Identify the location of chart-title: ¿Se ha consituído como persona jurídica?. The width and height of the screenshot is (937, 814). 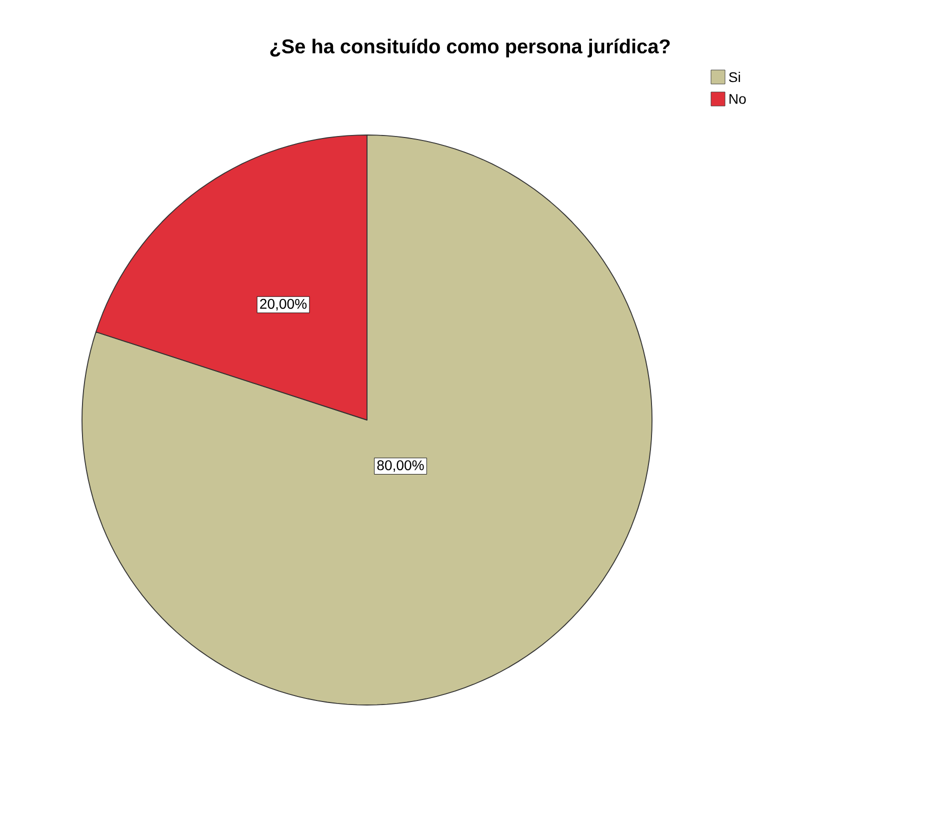
(470, 48).